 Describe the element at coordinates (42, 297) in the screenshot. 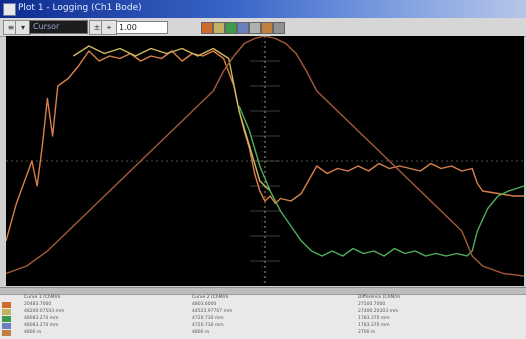

I see `legend-header-1: Curve 1 (ChM/m` at that location.